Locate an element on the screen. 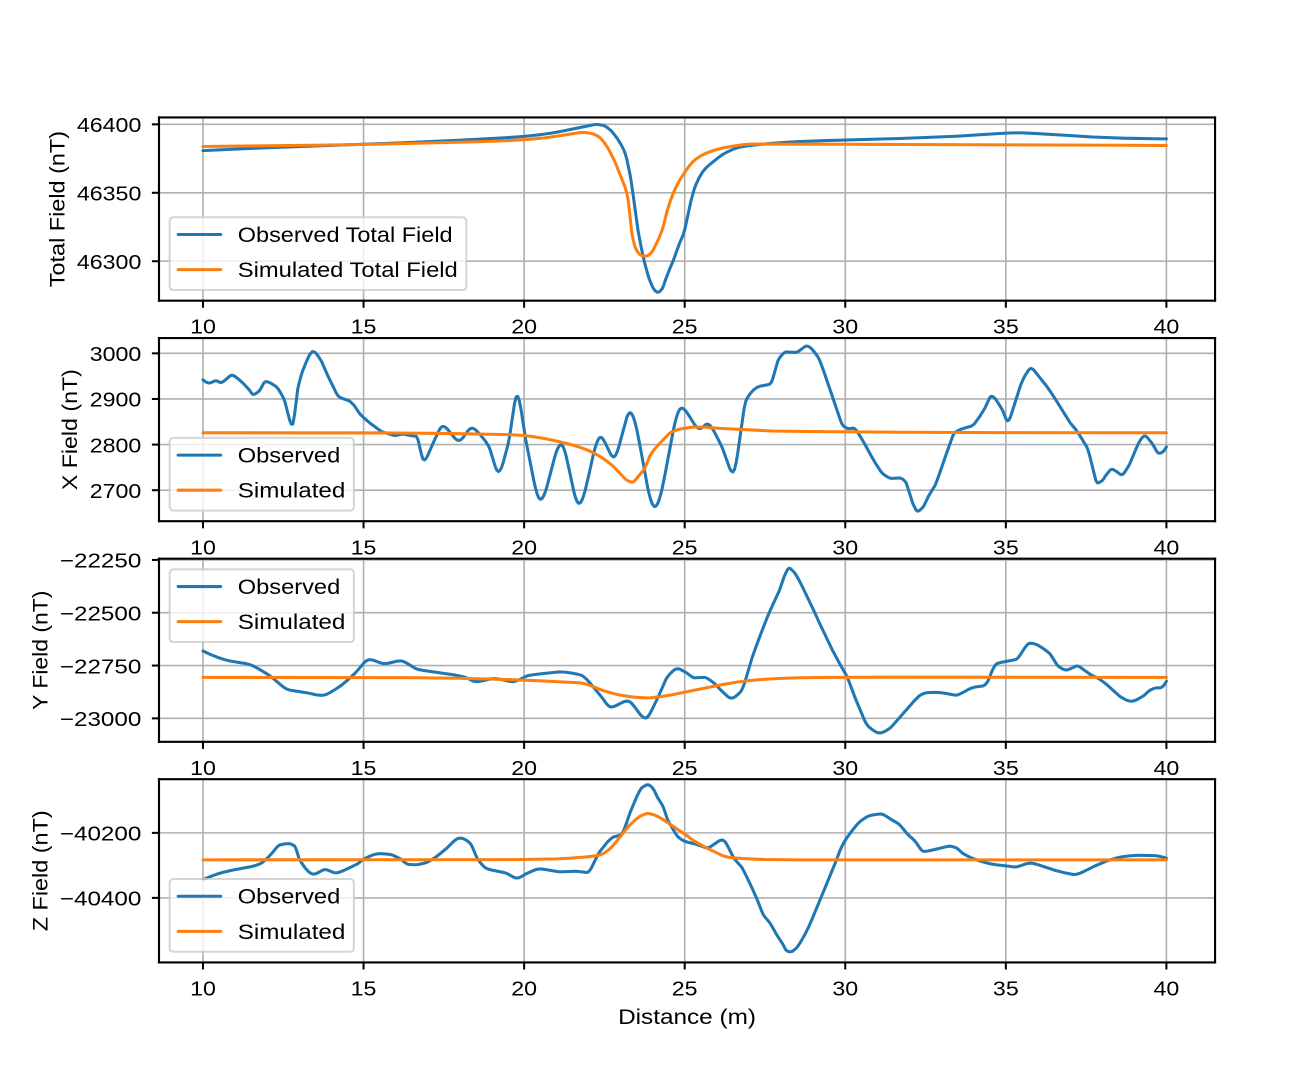  svg-text: Simulated Total Field is located at coordinates (348, 270).